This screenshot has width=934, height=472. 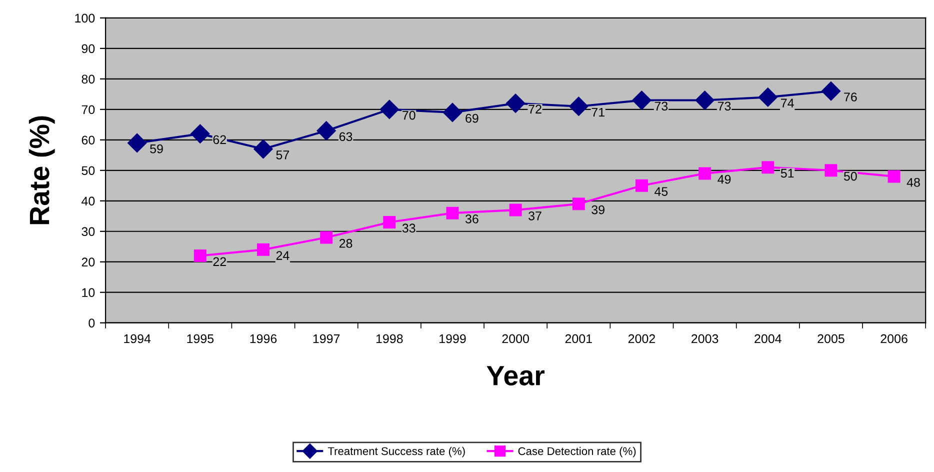 I want to click on x-tick-label: 2004, so click(x=768, y=339).